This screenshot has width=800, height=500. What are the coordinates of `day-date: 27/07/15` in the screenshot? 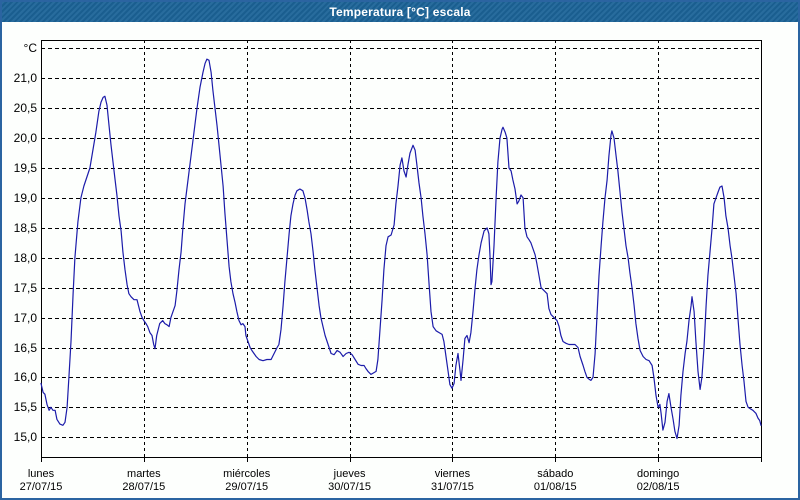 It's located at (41, 487).